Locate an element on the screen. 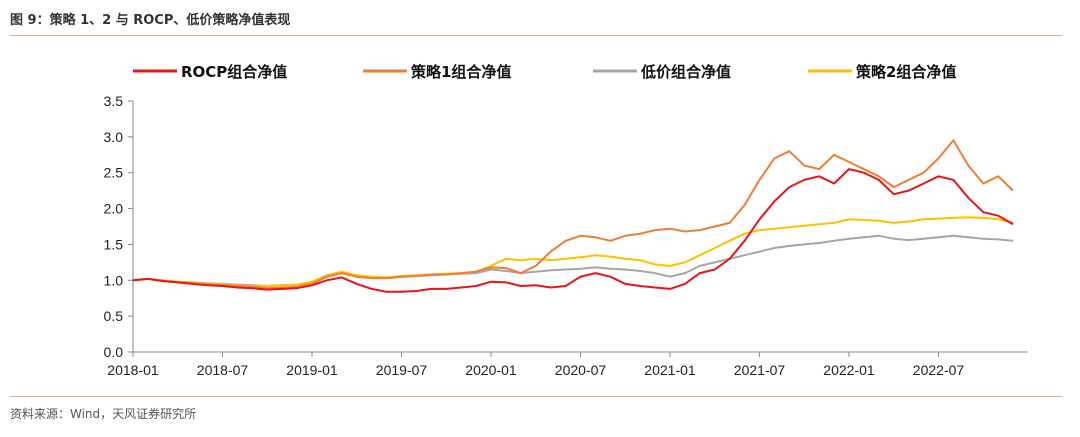 This screenshot has height=437, width=1080. y-tick-label: 3.5 is located at coordinates (114, 101).